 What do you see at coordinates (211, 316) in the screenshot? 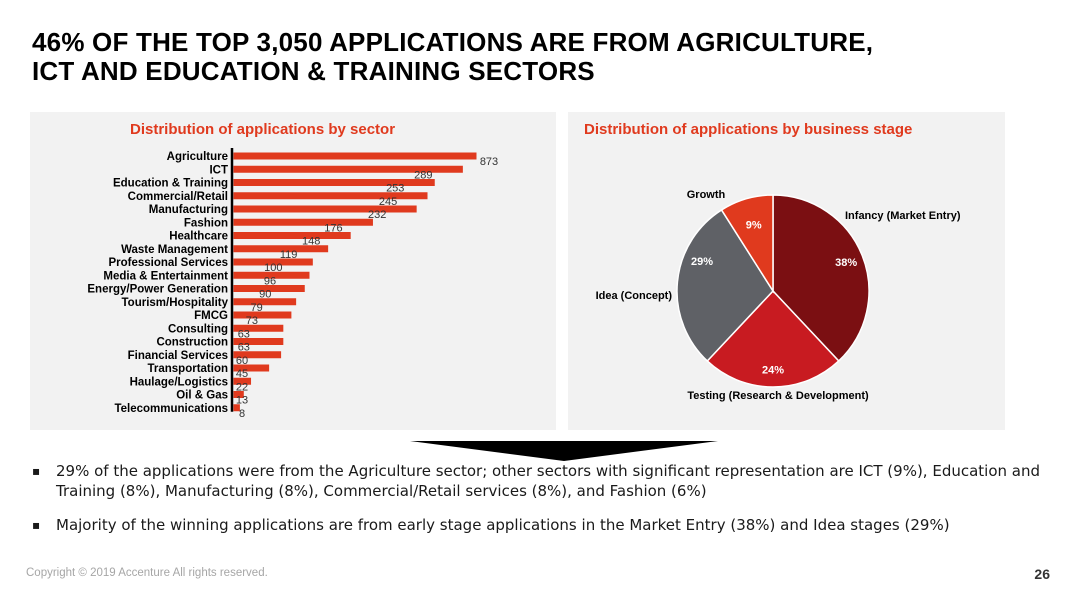
I see `sector-category-label: FMCG` at bounding box center [211, 316].